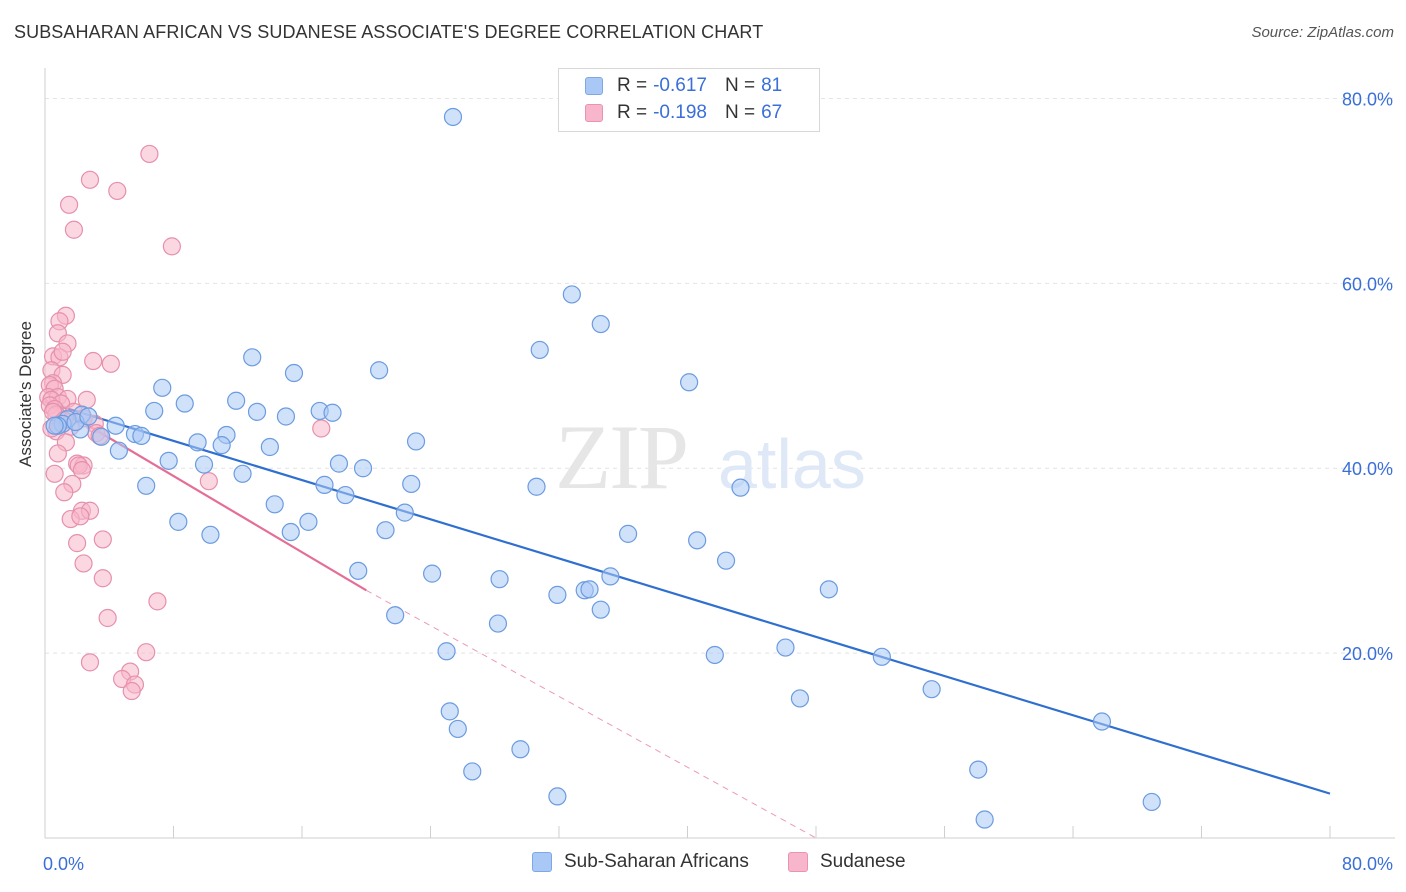  What do you see at coordinates (591, 714) in the screenshot?
I see `trendline-dashed` at bounding box center [591, 714].